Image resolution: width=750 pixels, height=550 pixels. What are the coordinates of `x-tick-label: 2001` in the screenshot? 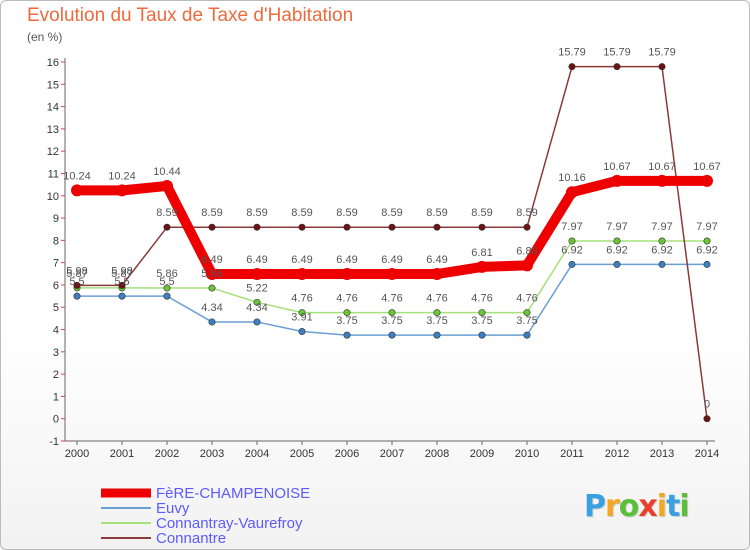 It's located at (122, 454).